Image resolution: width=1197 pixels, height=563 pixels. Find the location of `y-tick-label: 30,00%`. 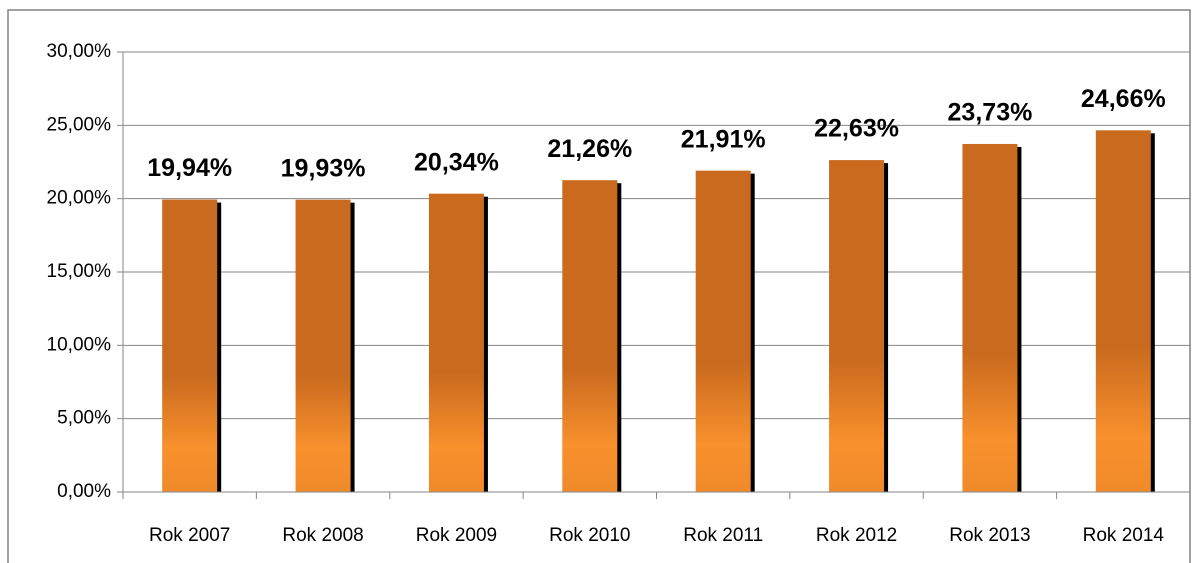

y-tick-label: 30,00% is located at coordinates (79, 51).